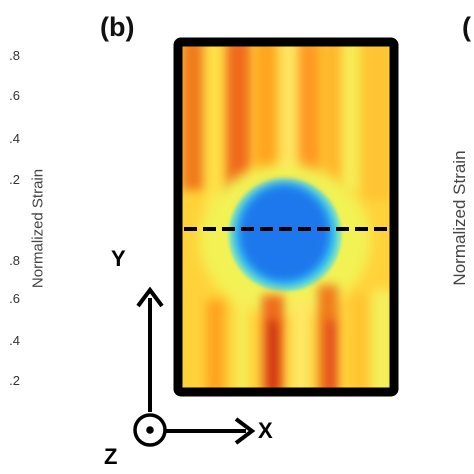 This screenshot has width=474, height=474. I want to click on right-panel-label-fragment: (, so click(466, 27).